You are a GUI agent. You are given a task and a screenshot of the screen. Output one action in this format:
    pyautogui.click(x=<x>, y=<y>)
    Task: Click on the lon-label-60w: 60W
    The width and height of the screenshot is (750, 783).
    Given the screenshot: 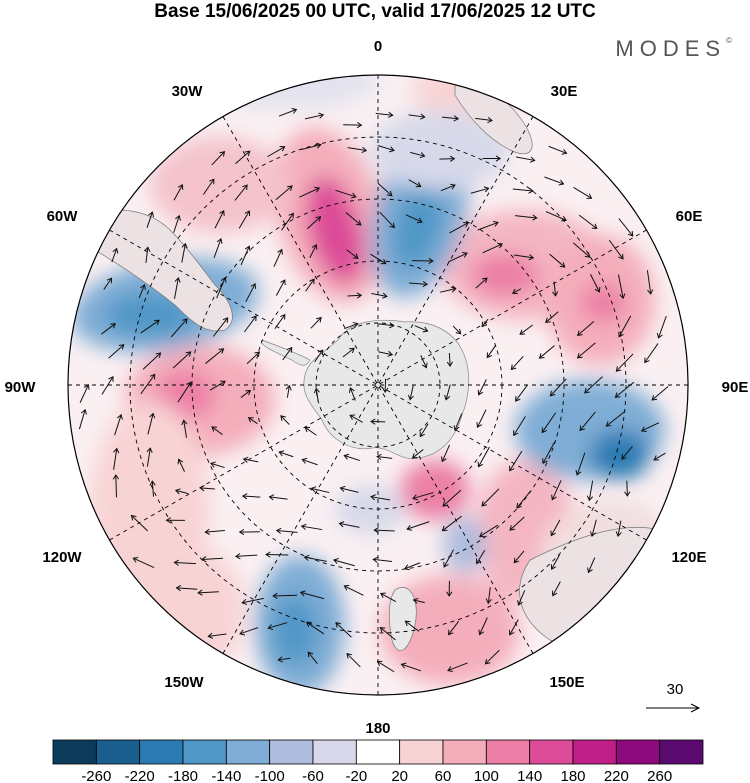 What is the action you would take?
    pyautogui.click(x=63, y=216)
    